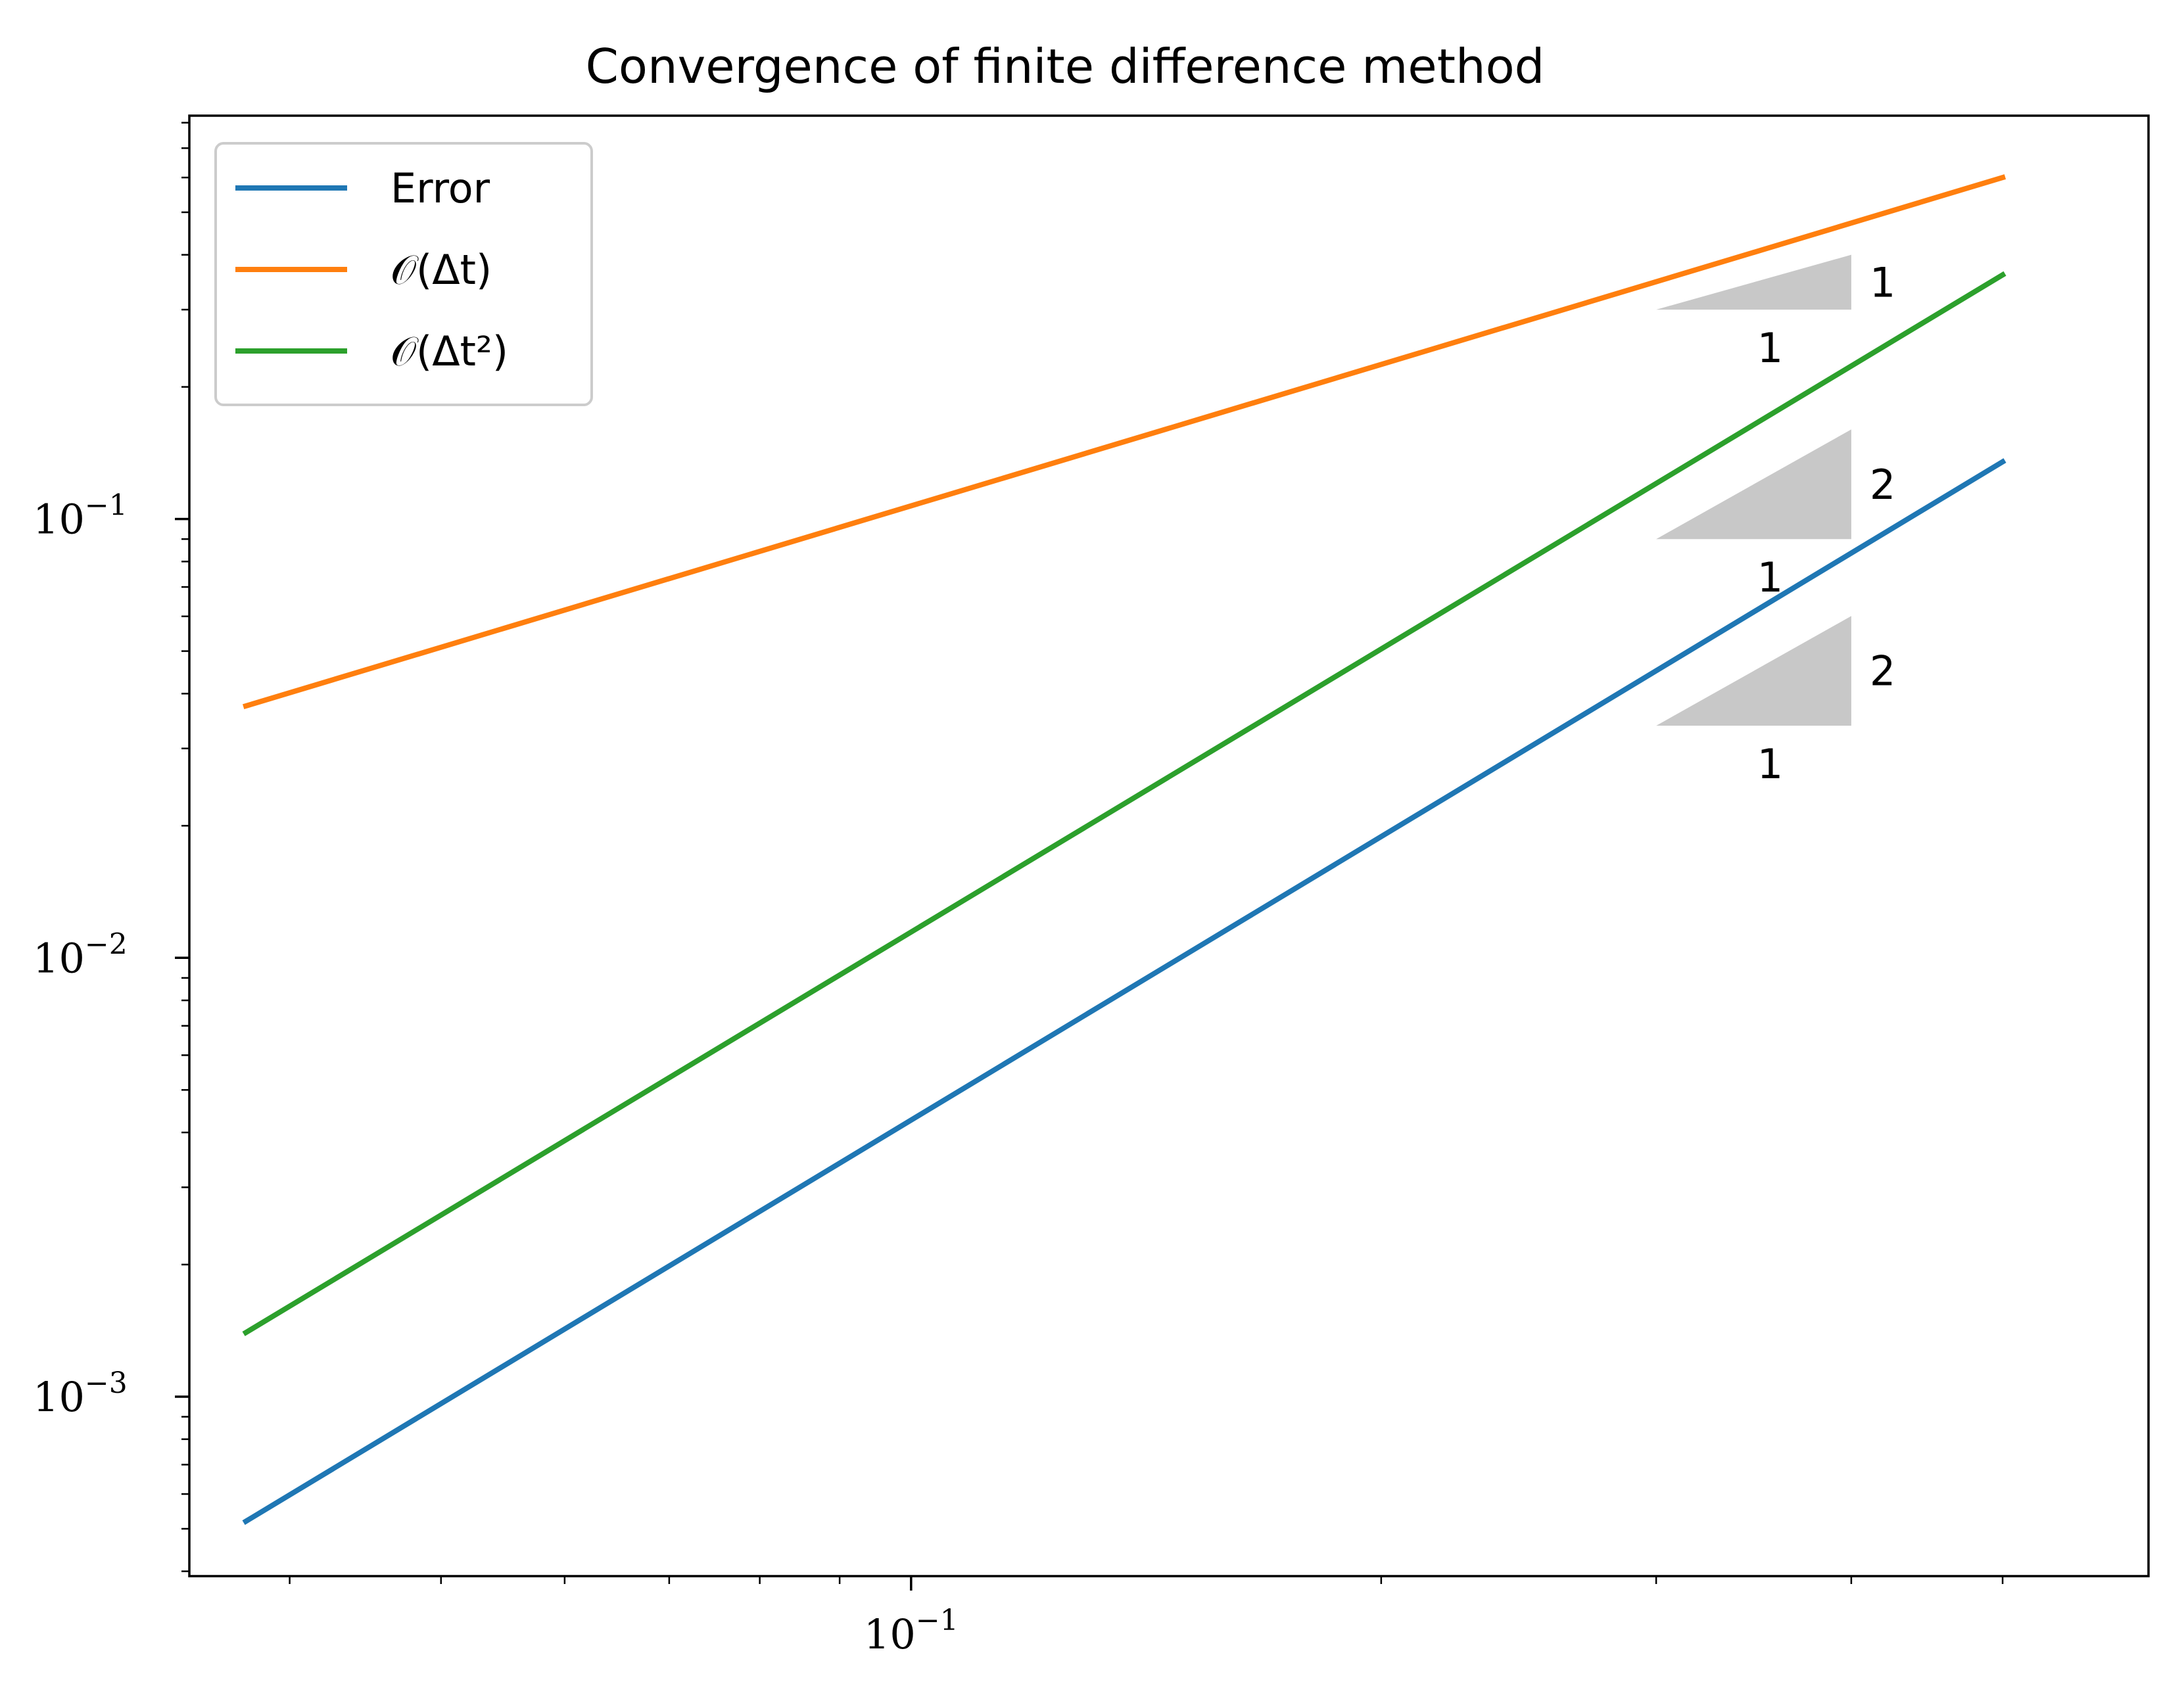 This screenshot has height=1701, width=2184. I want to click on legend-label: 𝒪(Δt²), so click(449, 351).